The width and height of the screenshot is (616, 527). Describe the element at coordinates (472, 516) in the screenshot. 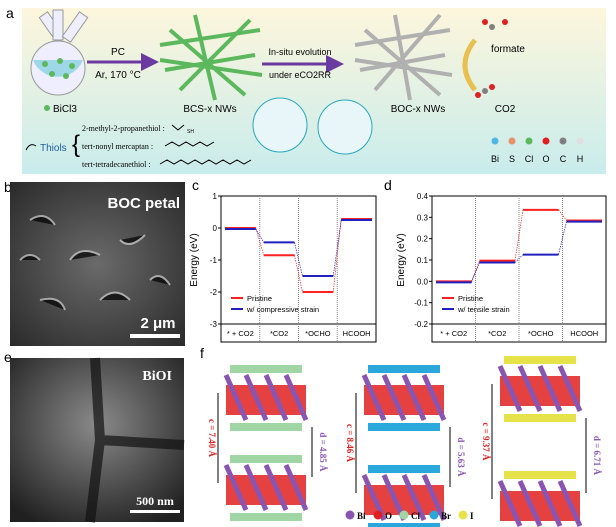

I see `legend-label: I` at that location.